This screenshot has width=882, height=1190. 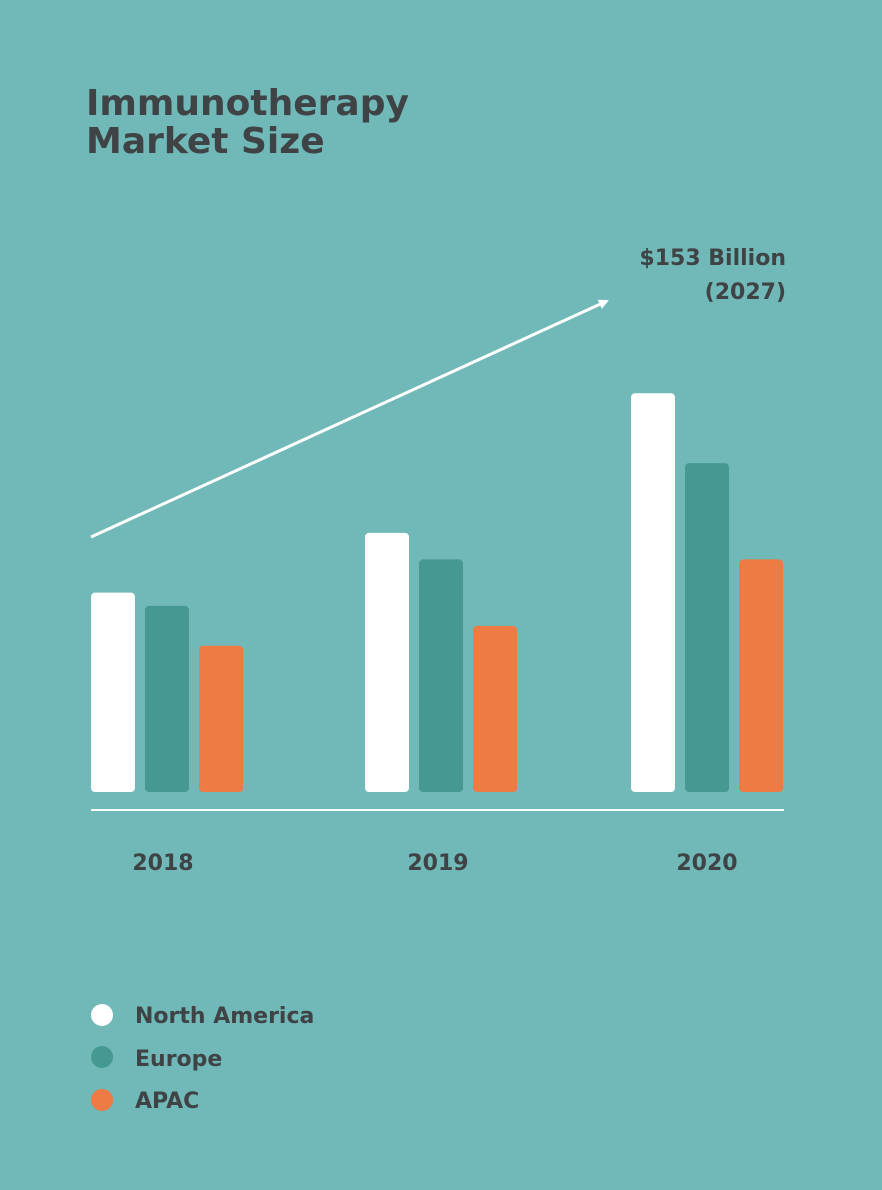 I want to click on bar-north-america-2018, so click(x=113, y=692).